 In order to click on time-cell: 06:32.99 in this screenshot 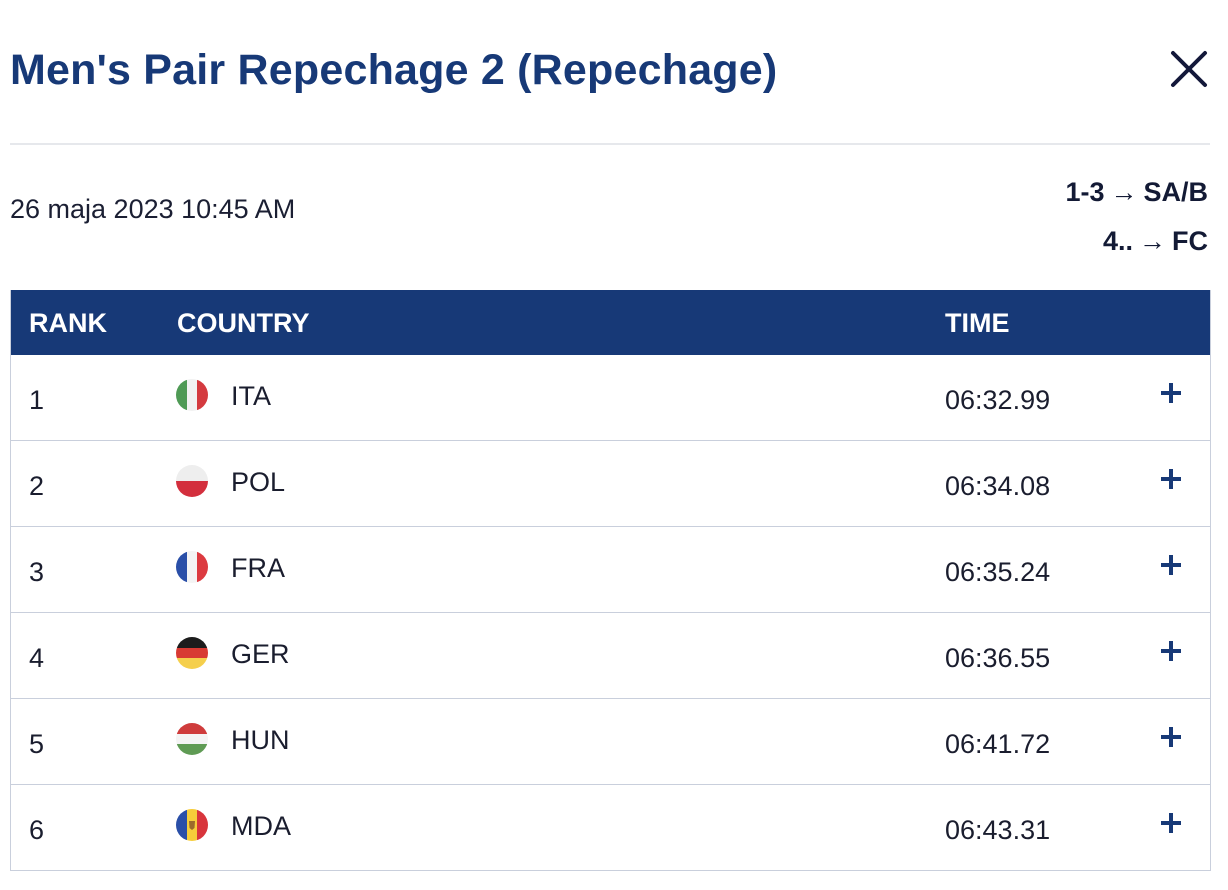, I will do `click(998, 400)`.